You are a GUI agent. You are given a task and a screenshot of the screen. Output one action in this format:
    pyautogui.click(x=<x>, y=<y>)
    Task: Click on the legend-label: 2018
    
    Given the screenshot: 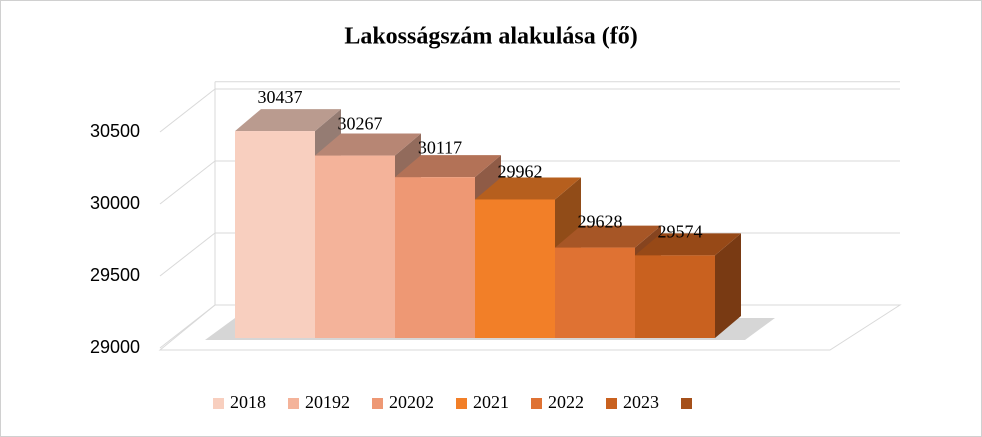 What is the action you would take?
    pyautogui.click(x=248, y=402)
    